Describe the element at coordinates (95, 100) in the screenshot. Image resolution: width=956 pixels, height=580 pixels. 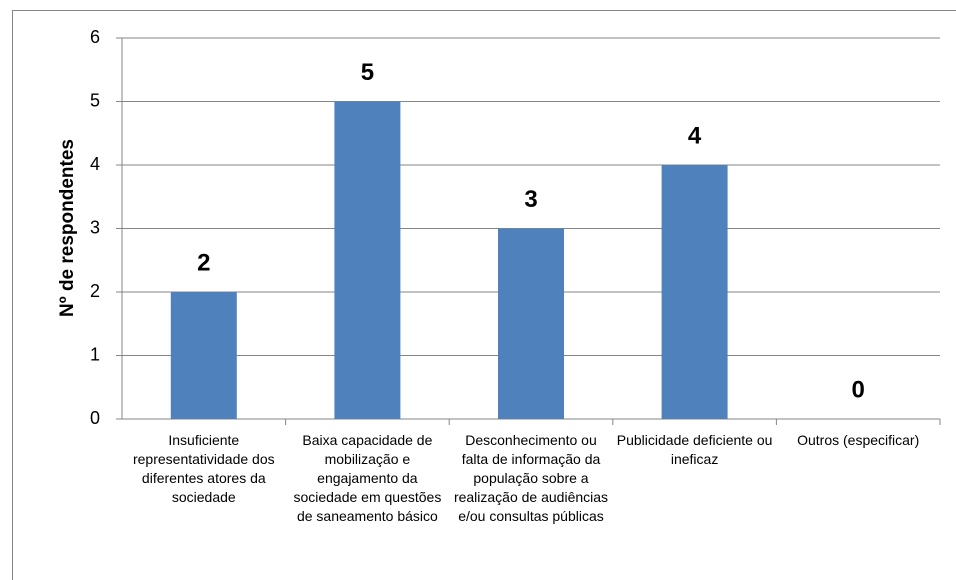
I see `y-tick-label: 5` at that location.